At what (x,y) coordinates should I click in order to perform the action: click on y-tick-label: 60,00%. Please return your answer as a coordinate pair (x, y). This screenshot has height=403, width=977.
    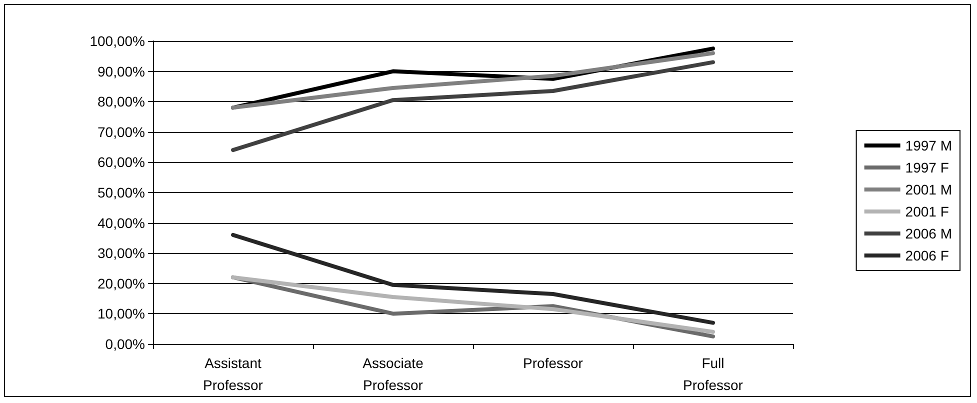
    Looking at the image, I should click on (121, 162).